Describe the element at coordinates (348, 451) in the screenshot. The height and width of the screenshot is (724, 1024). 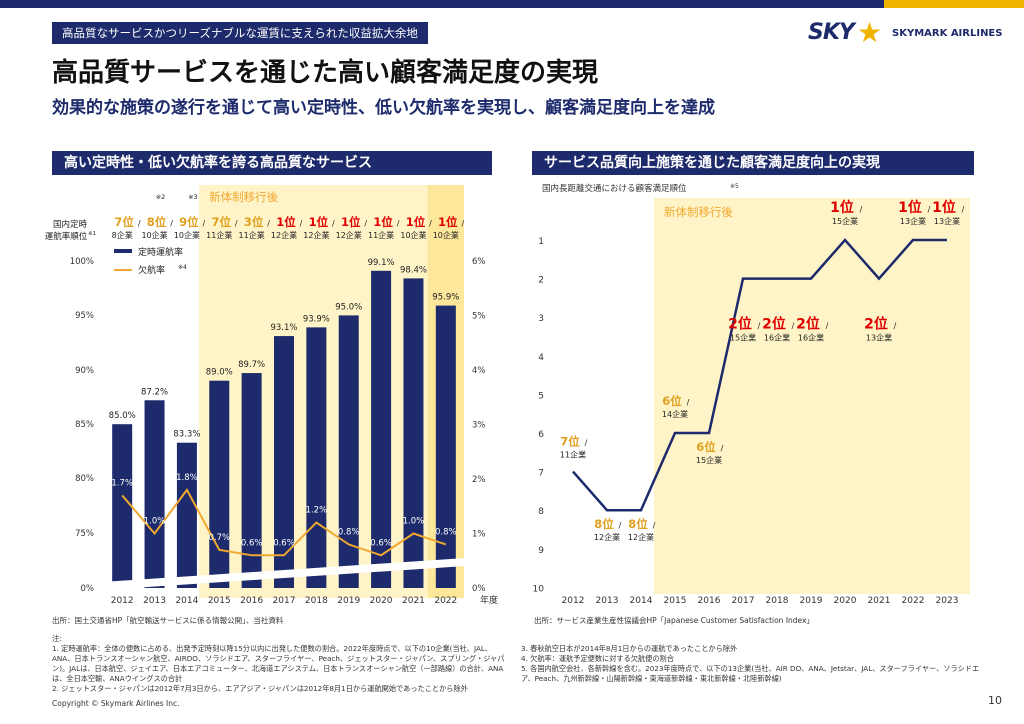
I see `bar-ontime-2019` at that location.